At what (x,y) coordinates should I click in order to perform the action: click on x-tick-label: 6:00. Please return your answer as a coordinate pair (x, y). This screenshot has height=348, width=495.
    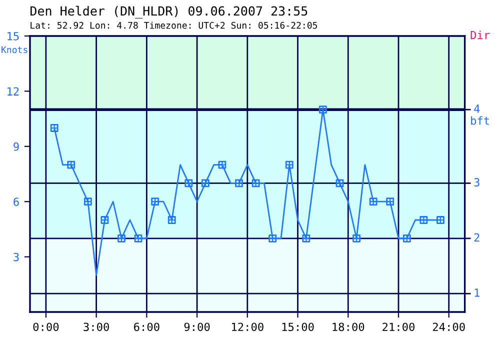
    Looking at the image, I should click on (147, 327).